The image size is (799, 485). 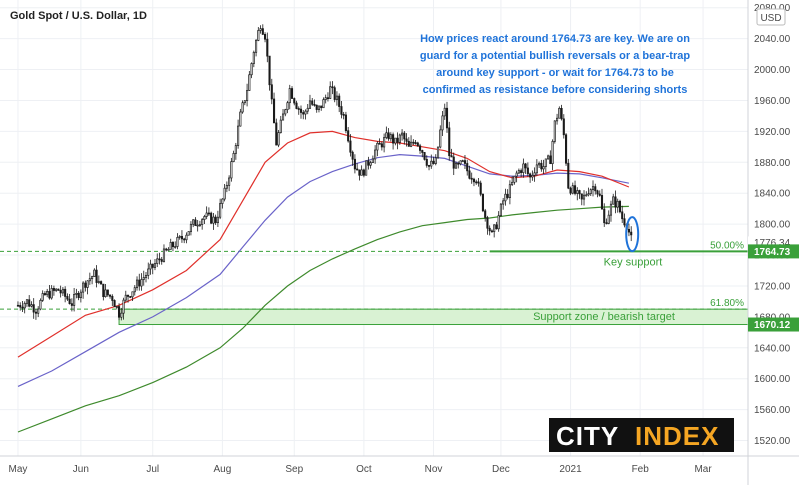 I want to click on logo-word-index: INDEX, so click(x=677, y=436).